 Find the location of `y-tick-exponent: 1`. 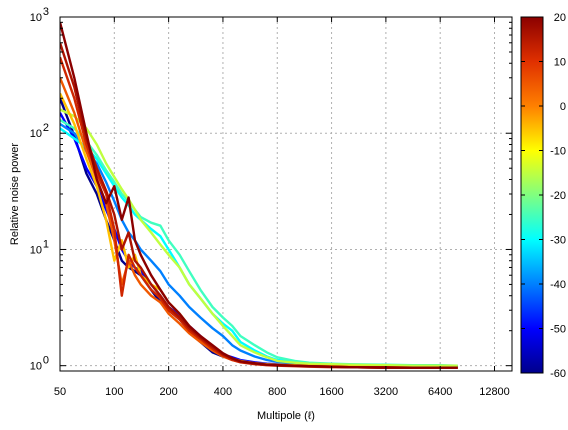

y-tick-exponent: 1 is located at coordinates (46, 244).